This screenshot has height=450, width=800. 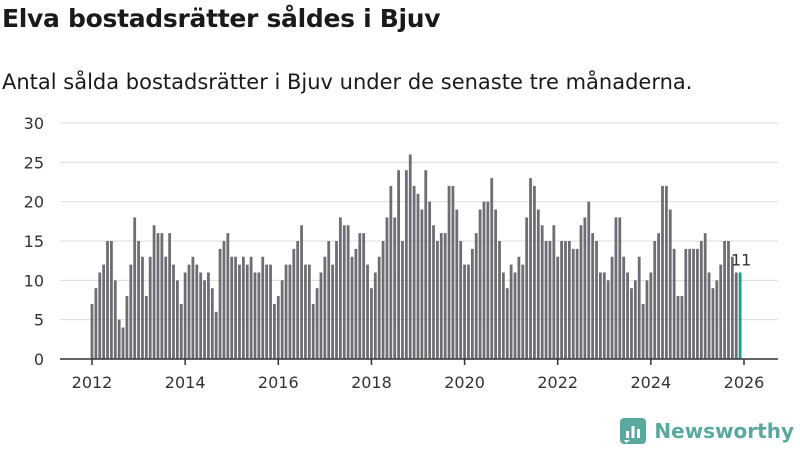 What do you see at coordinates (39, 359) in the screenshot?
I see `y-tick-label-0: 0` at bounding box center [39, 359].